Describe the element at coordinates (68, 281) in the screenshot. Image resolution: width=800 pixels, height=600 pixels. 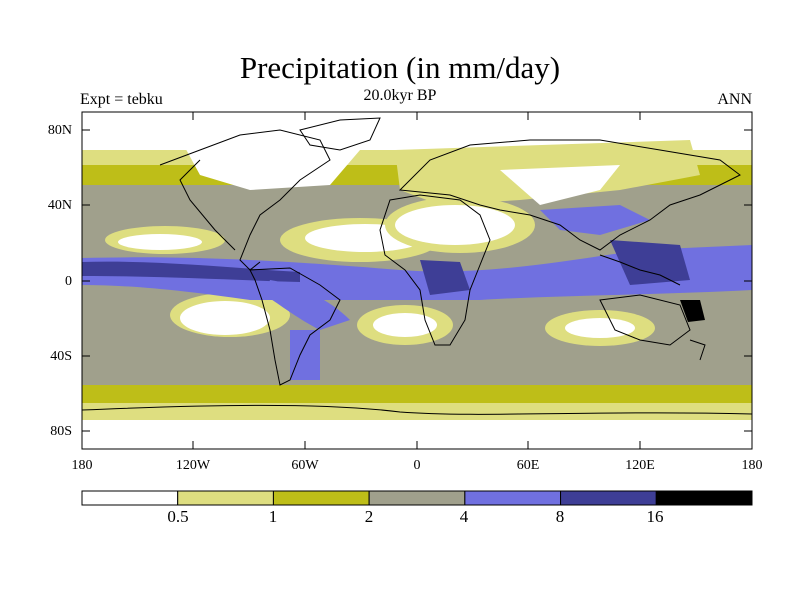
I see `lat-tick-label: 0` at that location.